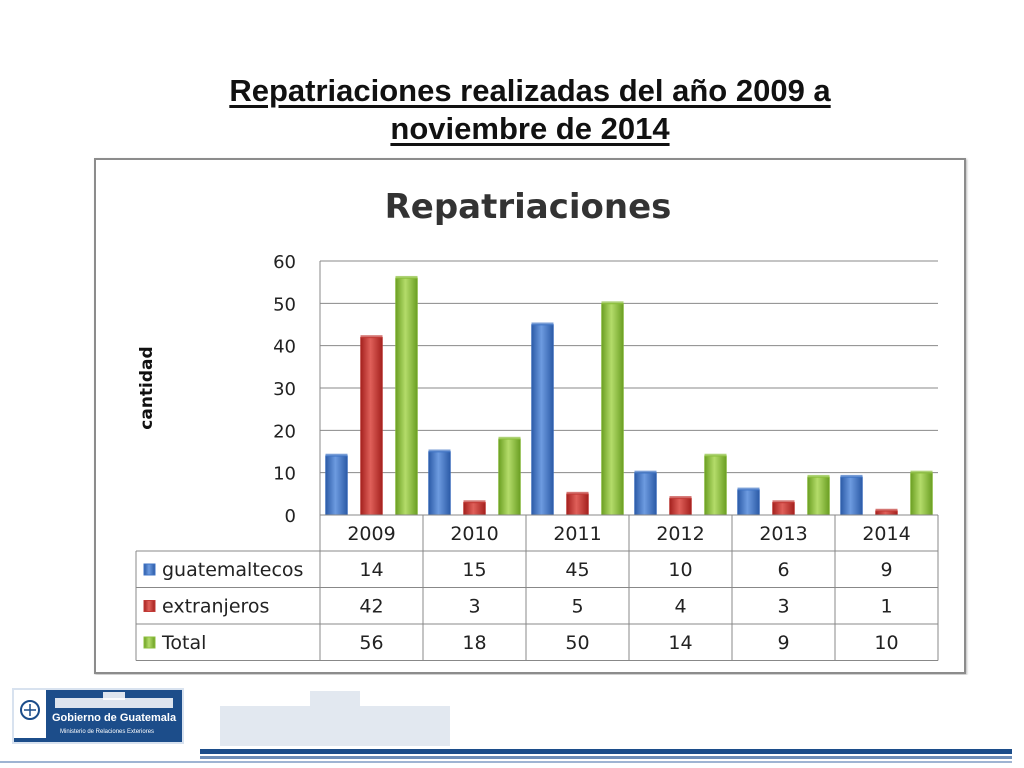 The height and width of the screenshot is (768, 1024). I want to click on x-tick-label: 2012, so click(680, 534).